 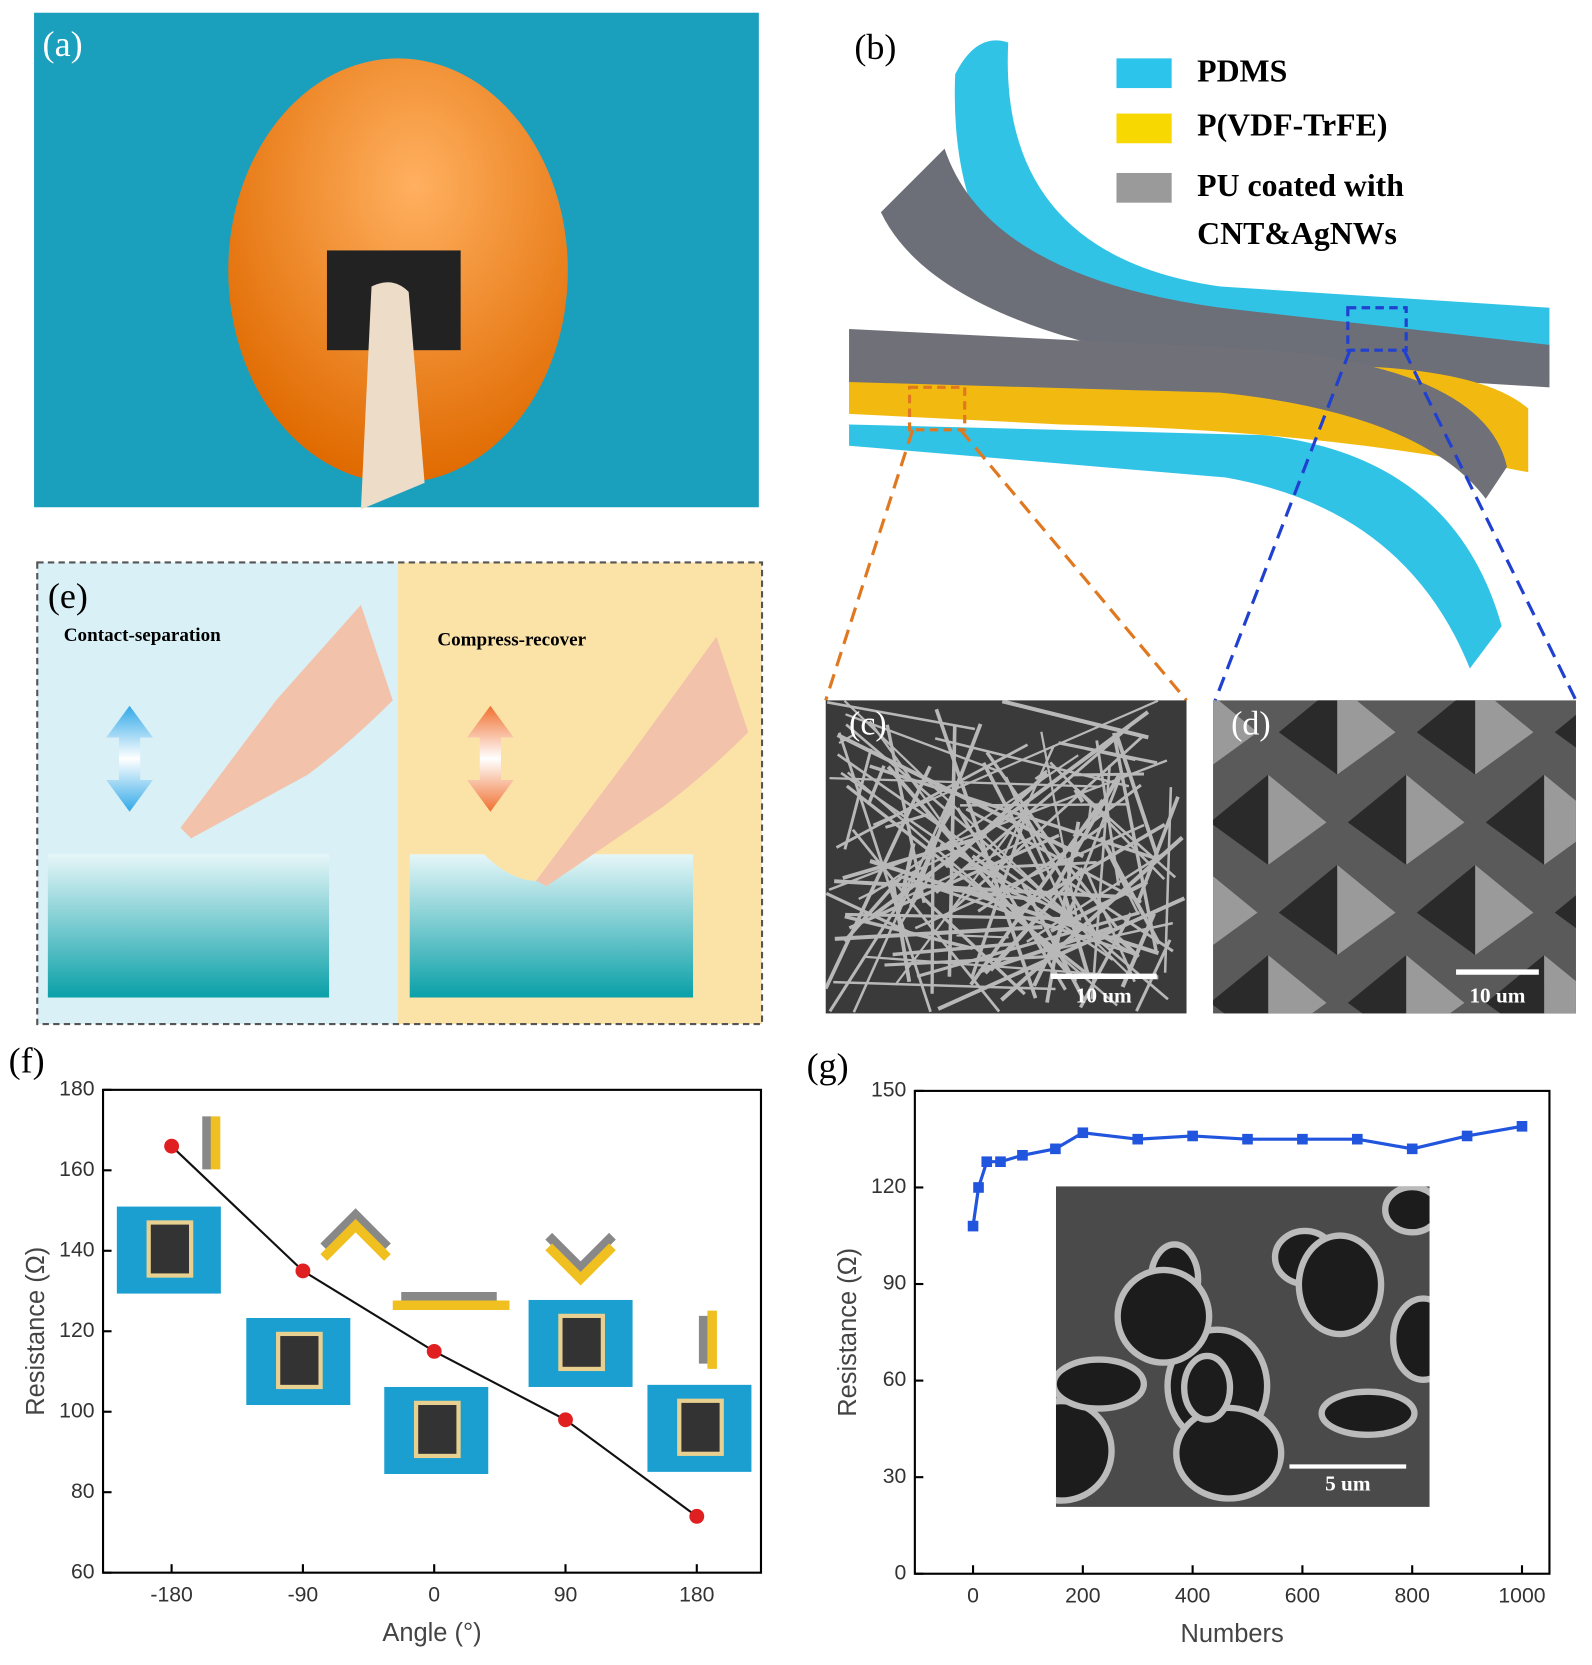 I want to click on pyramids, so click(x=1394, y=857).